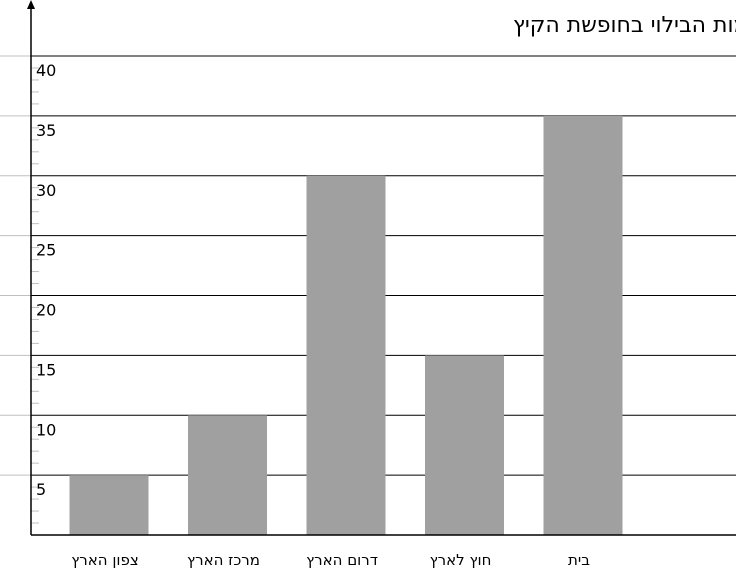 This screenshot has width=736, height=579. What do you see at coordinates (46, 190) in the screenshot?
I see `y-tick-label: 30` at bounding box center [46, 190].